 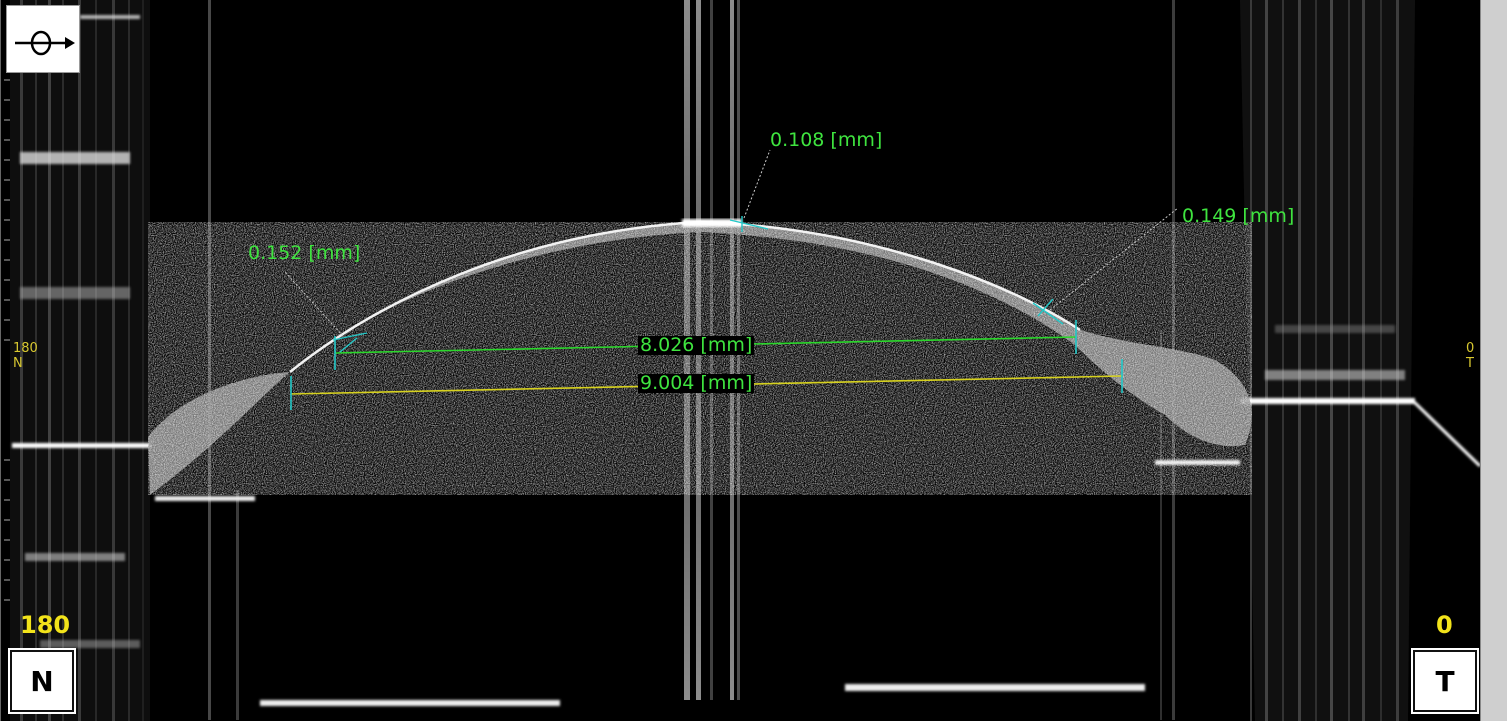 What do you see at coordinates (1238, 216) in the screenshot?
I see `thickness-right-label: 0.149 [mm]` at bounding box center [1238, 216].